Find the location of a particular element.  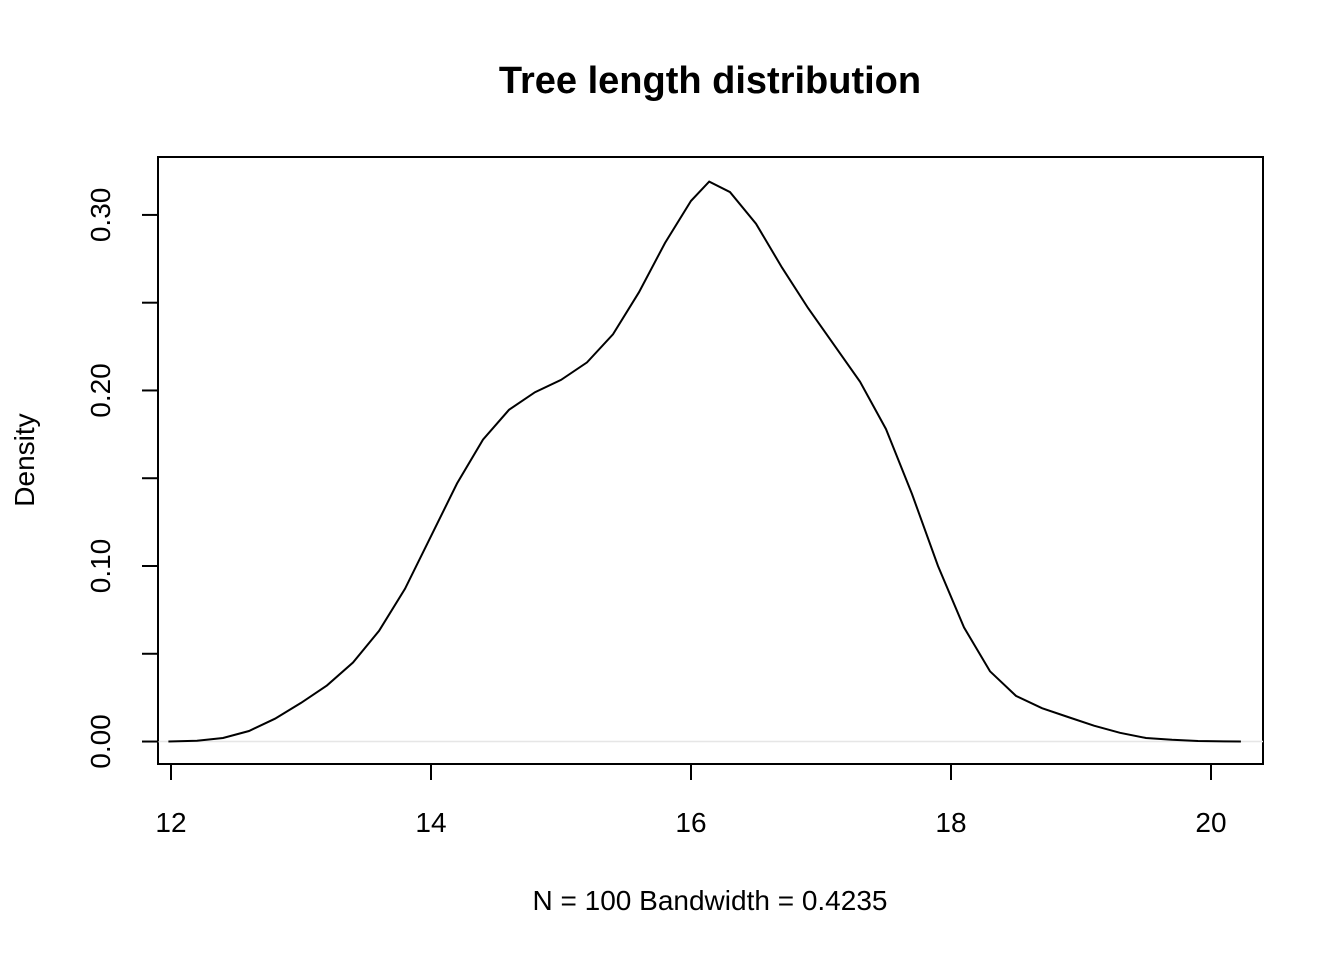

x-tick-label: 12 is located at coordinates (170, 822).